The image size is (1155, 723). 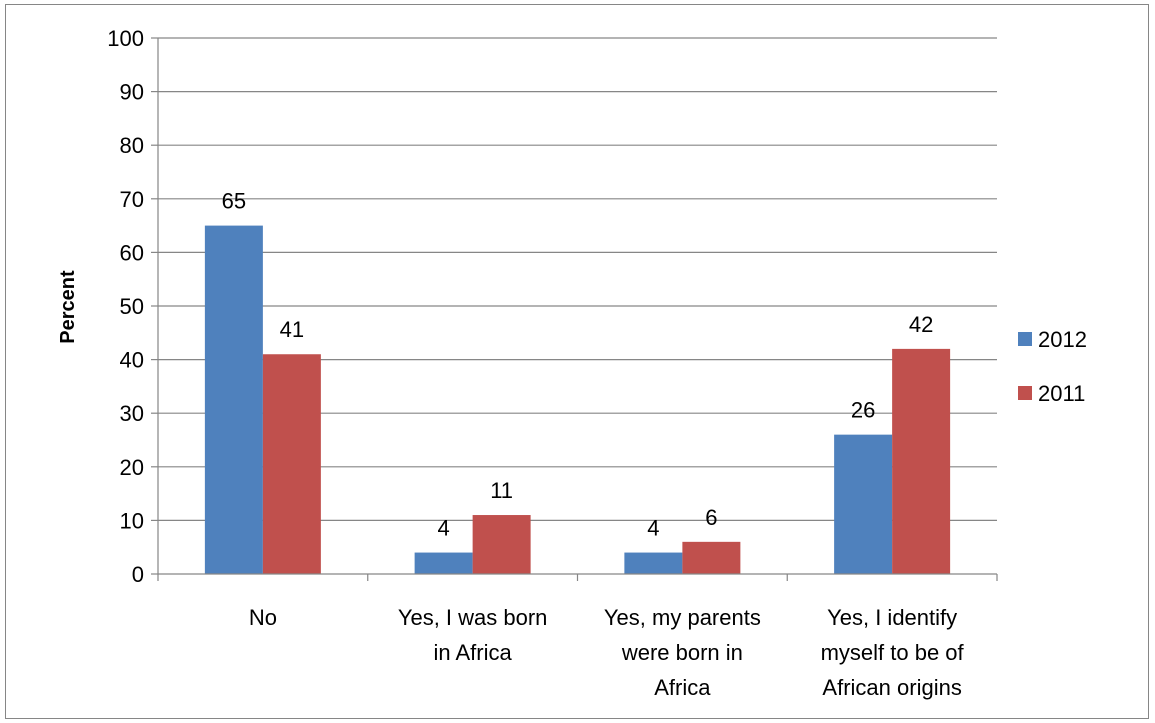 What do you see at coordinates (132, 360) in the screenshot?
I see `y-tick-label: 40` at bounding box center [132, 360].